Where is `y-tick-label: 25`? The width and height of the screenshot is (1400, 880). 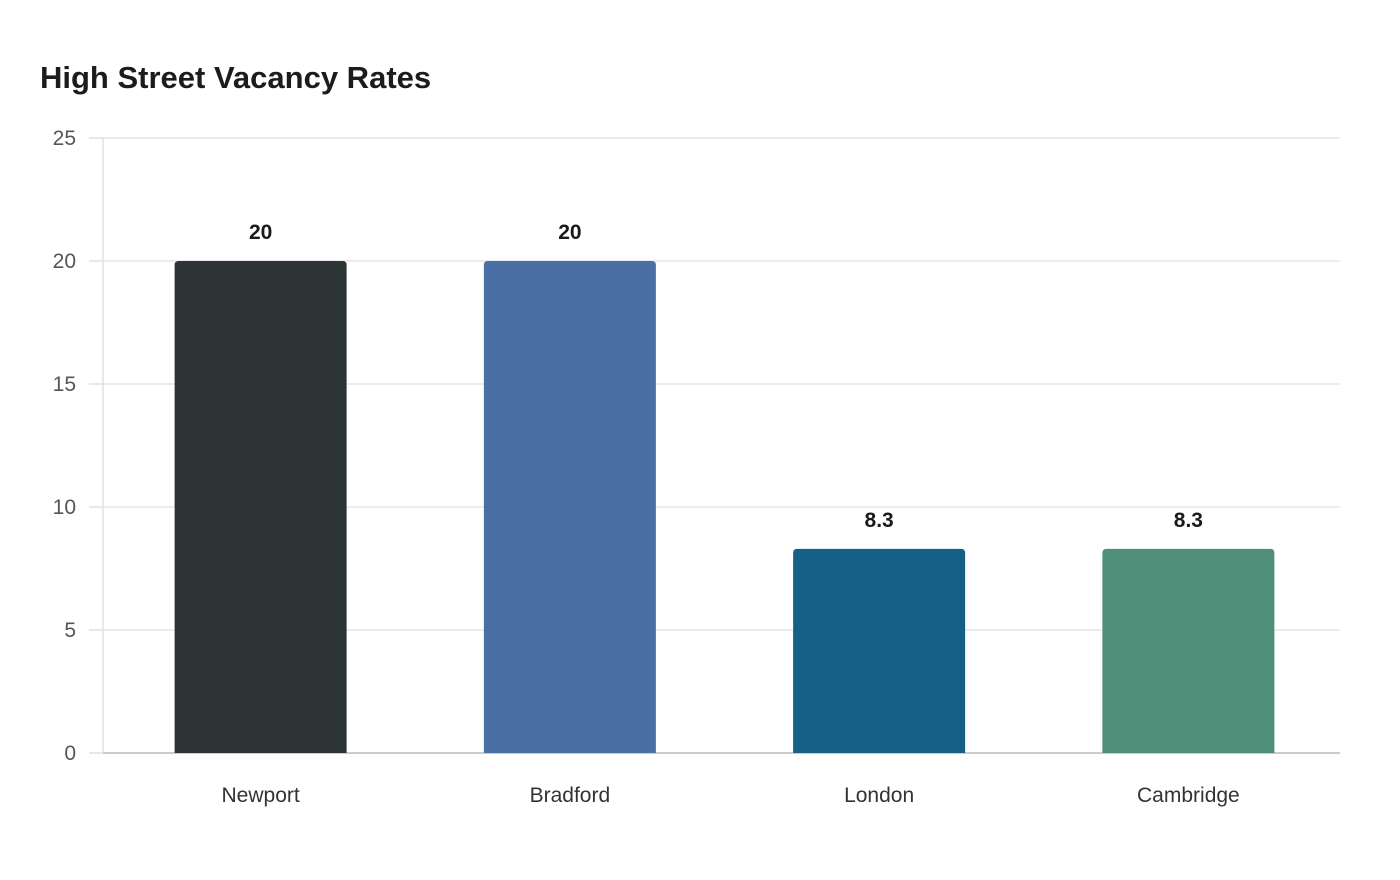
y-tick-label: 25 is located at coordinates (64, 138).